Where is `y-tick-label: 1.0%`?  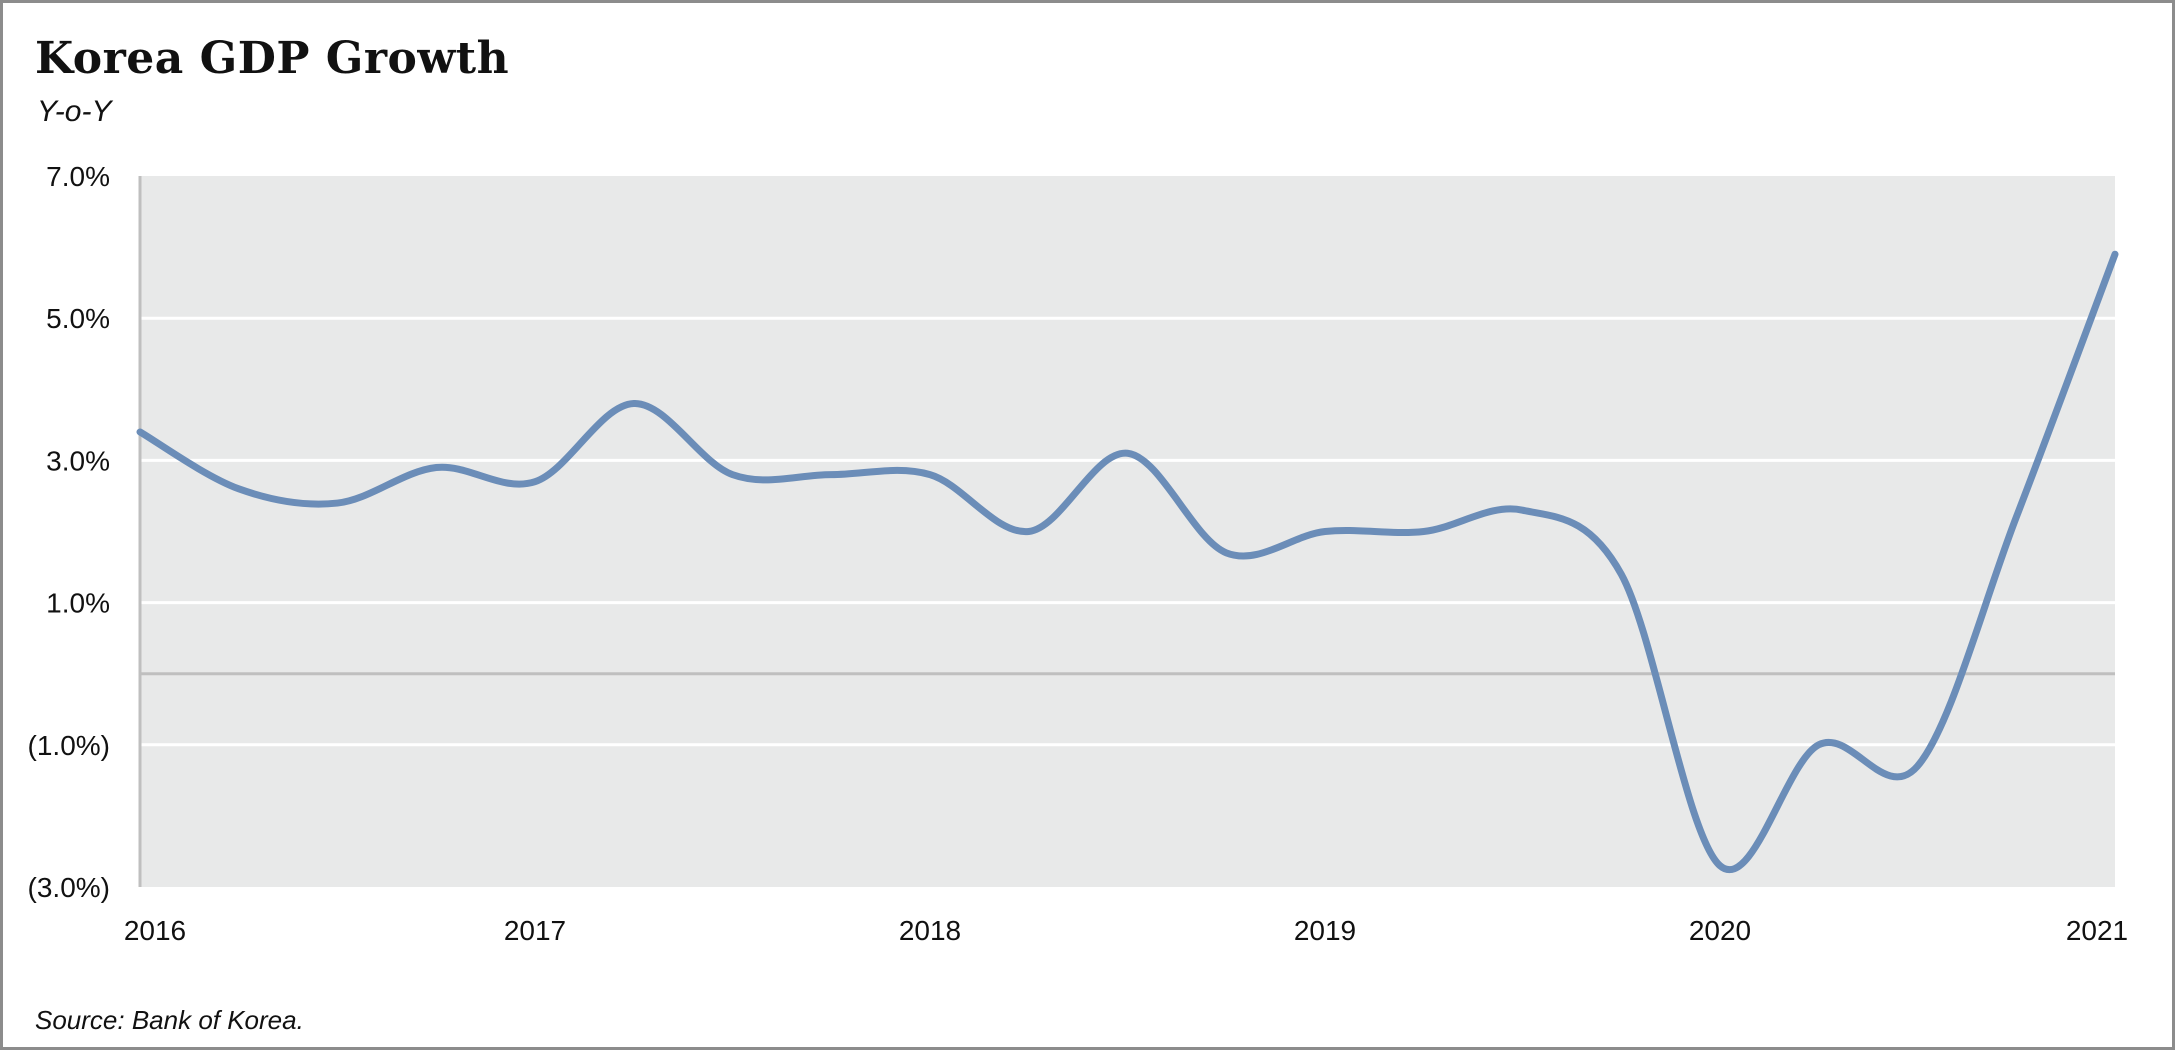 y-tick-label: 1.0% is located at coordinates (78, 603).